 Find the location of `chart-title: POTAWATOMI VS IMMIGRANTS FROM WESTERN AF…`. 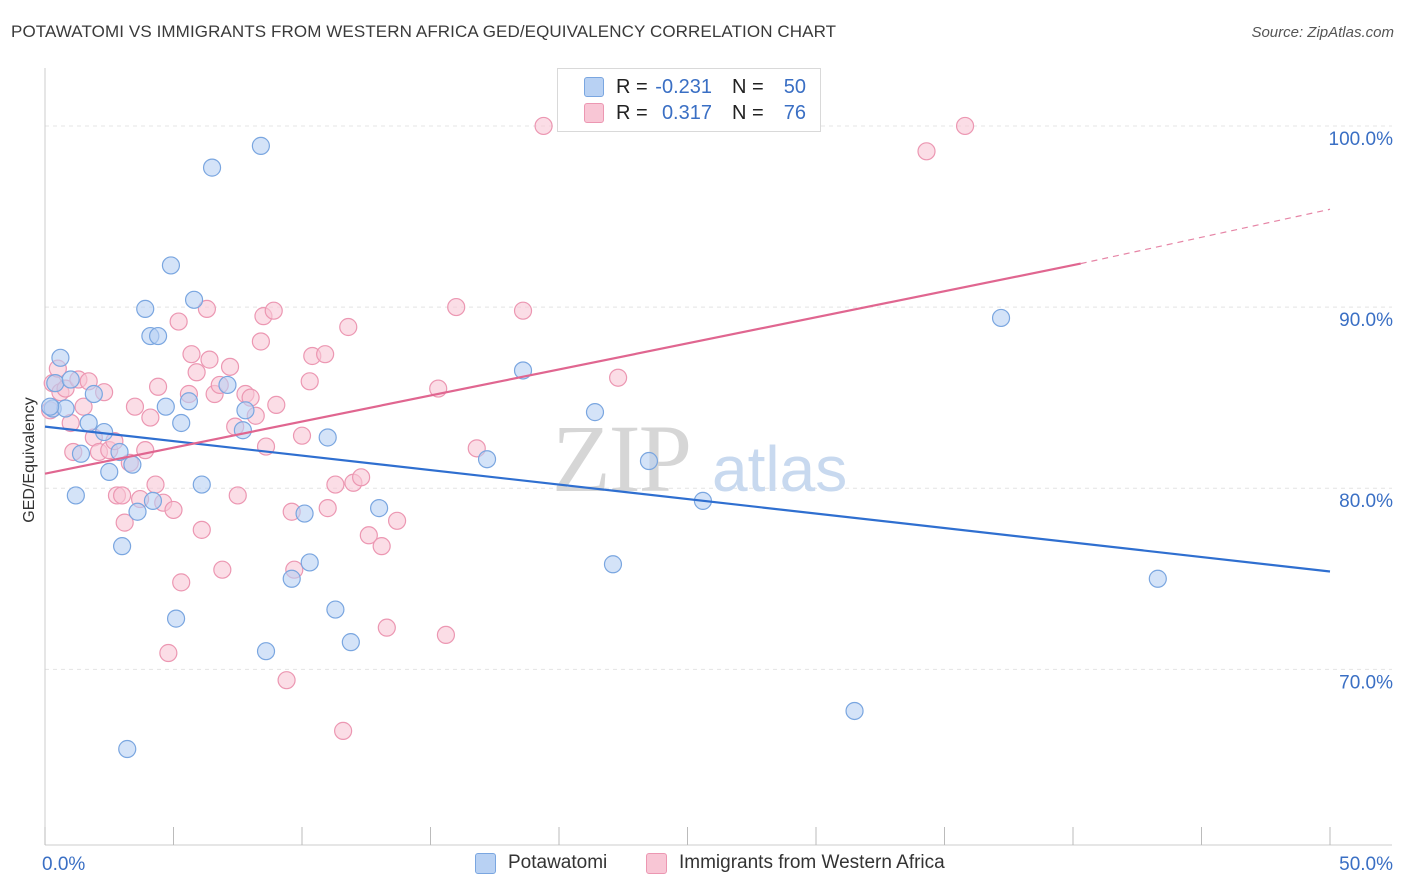

chart-title: POTAWATOMI VS IMMIGRANTS FROM WESTERN AF… is located at coordinates (424, 31).